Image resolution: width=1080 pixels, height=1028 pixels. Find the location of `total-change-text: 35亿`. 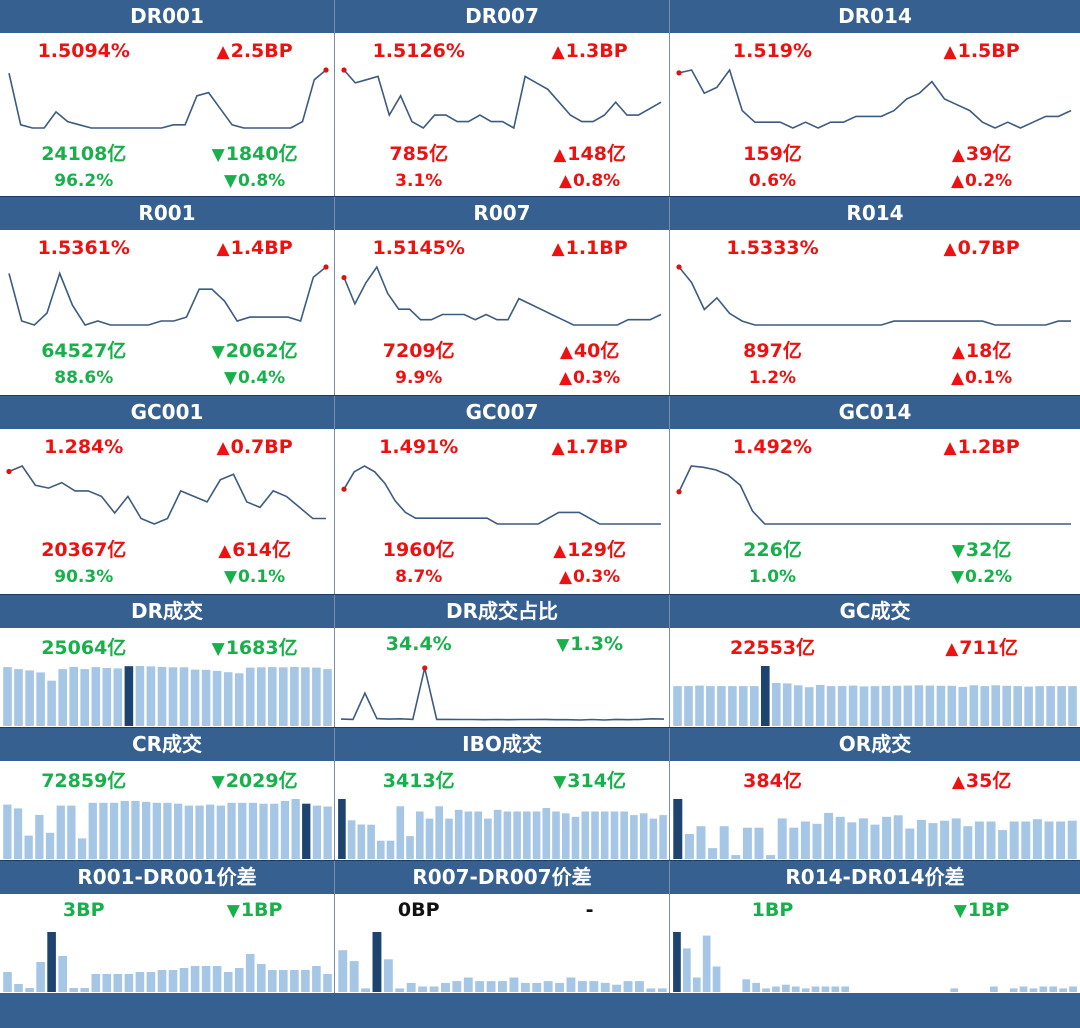

total-change-text: 35亿 is located at coordinates (988, 781).